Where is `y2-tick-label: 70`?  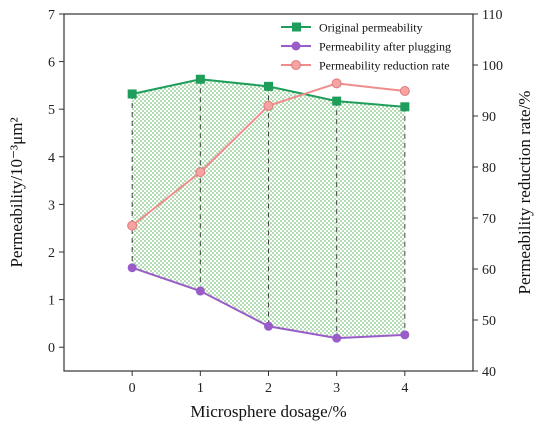
y2-tick-label: 70 is located at coordinates (489, 219).